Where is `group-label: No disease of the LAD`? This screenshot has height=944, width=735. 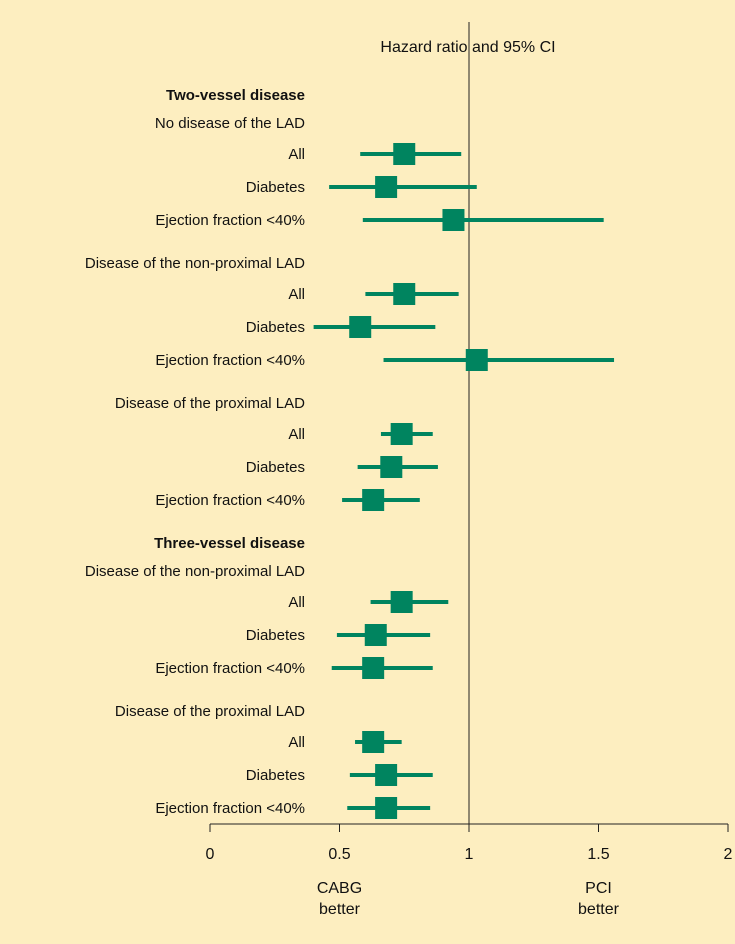 group-label: No disease of the LAD is located at coordinates (230, 123).